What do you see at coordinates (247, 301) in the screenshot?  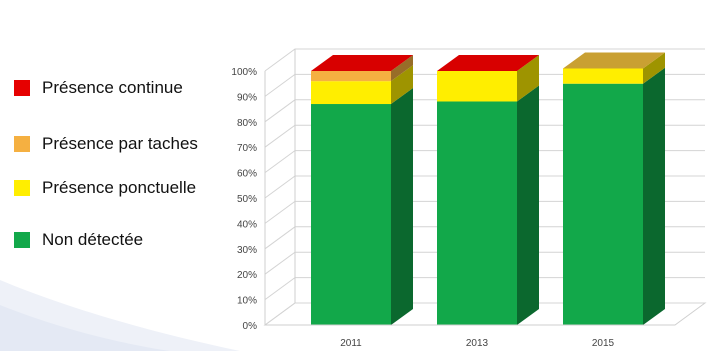 I see `y-tick-label: 10%` at bounding box center [247, 301].